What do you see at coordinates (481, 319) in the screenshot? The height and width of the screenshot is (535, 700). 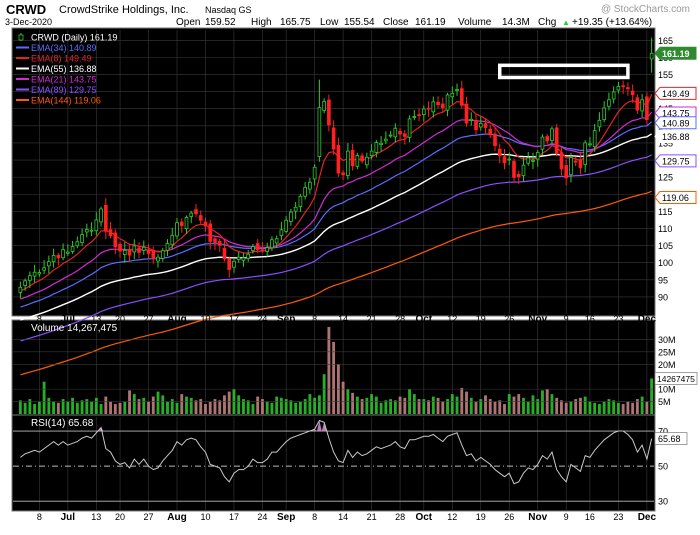 I see `x-tick-label: 19` at bounding box center [481, 319].